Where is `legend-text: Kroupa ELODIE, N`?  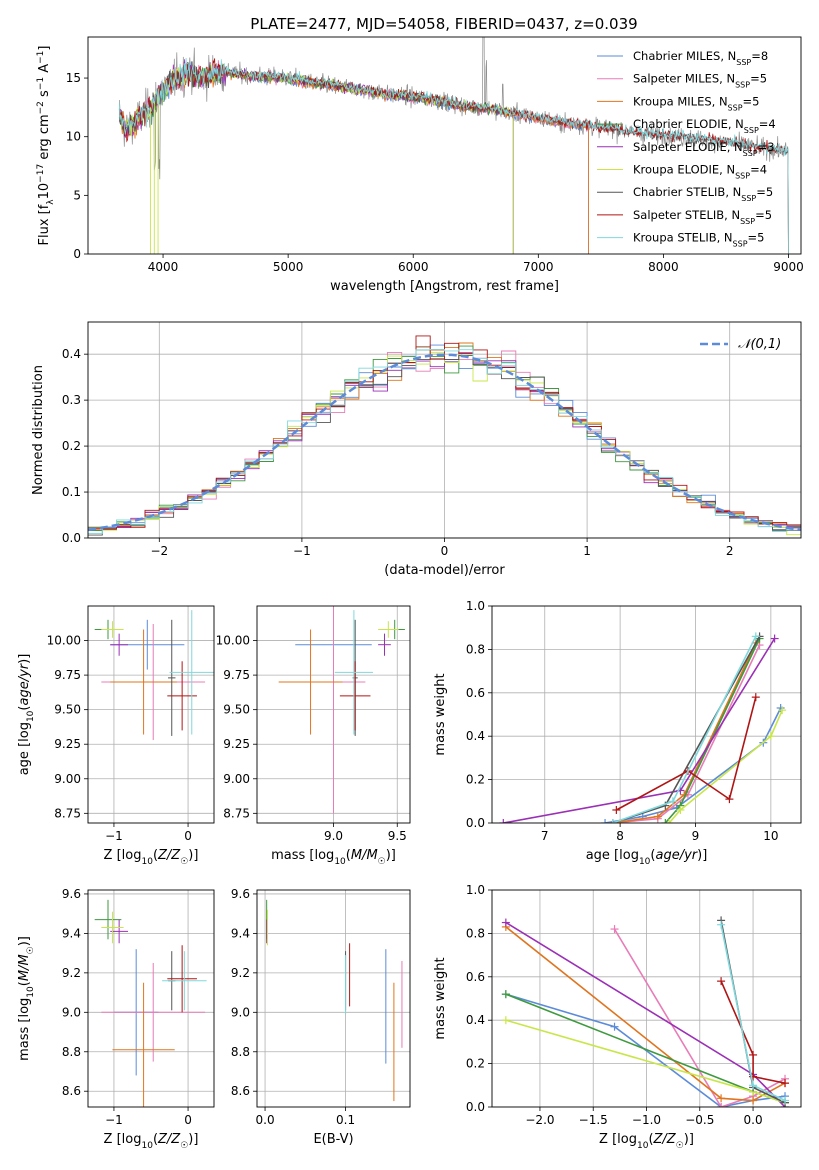 legend-text: Kroupa ELODIE, N is located at coordinates (684, 170).